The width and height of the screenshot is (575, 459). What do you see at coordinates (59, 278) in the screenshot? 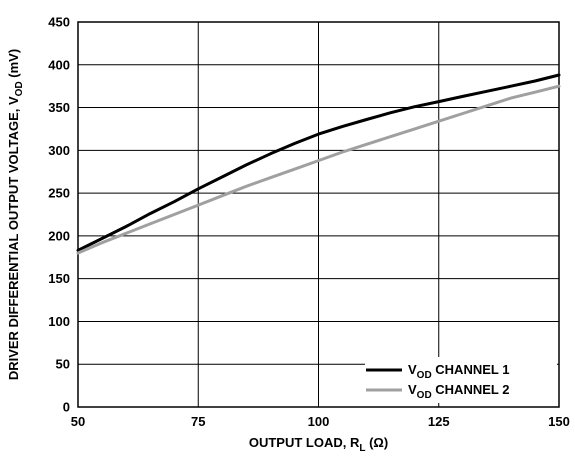
I see `y-tick-label: 150` at bounding box center [59, 278].